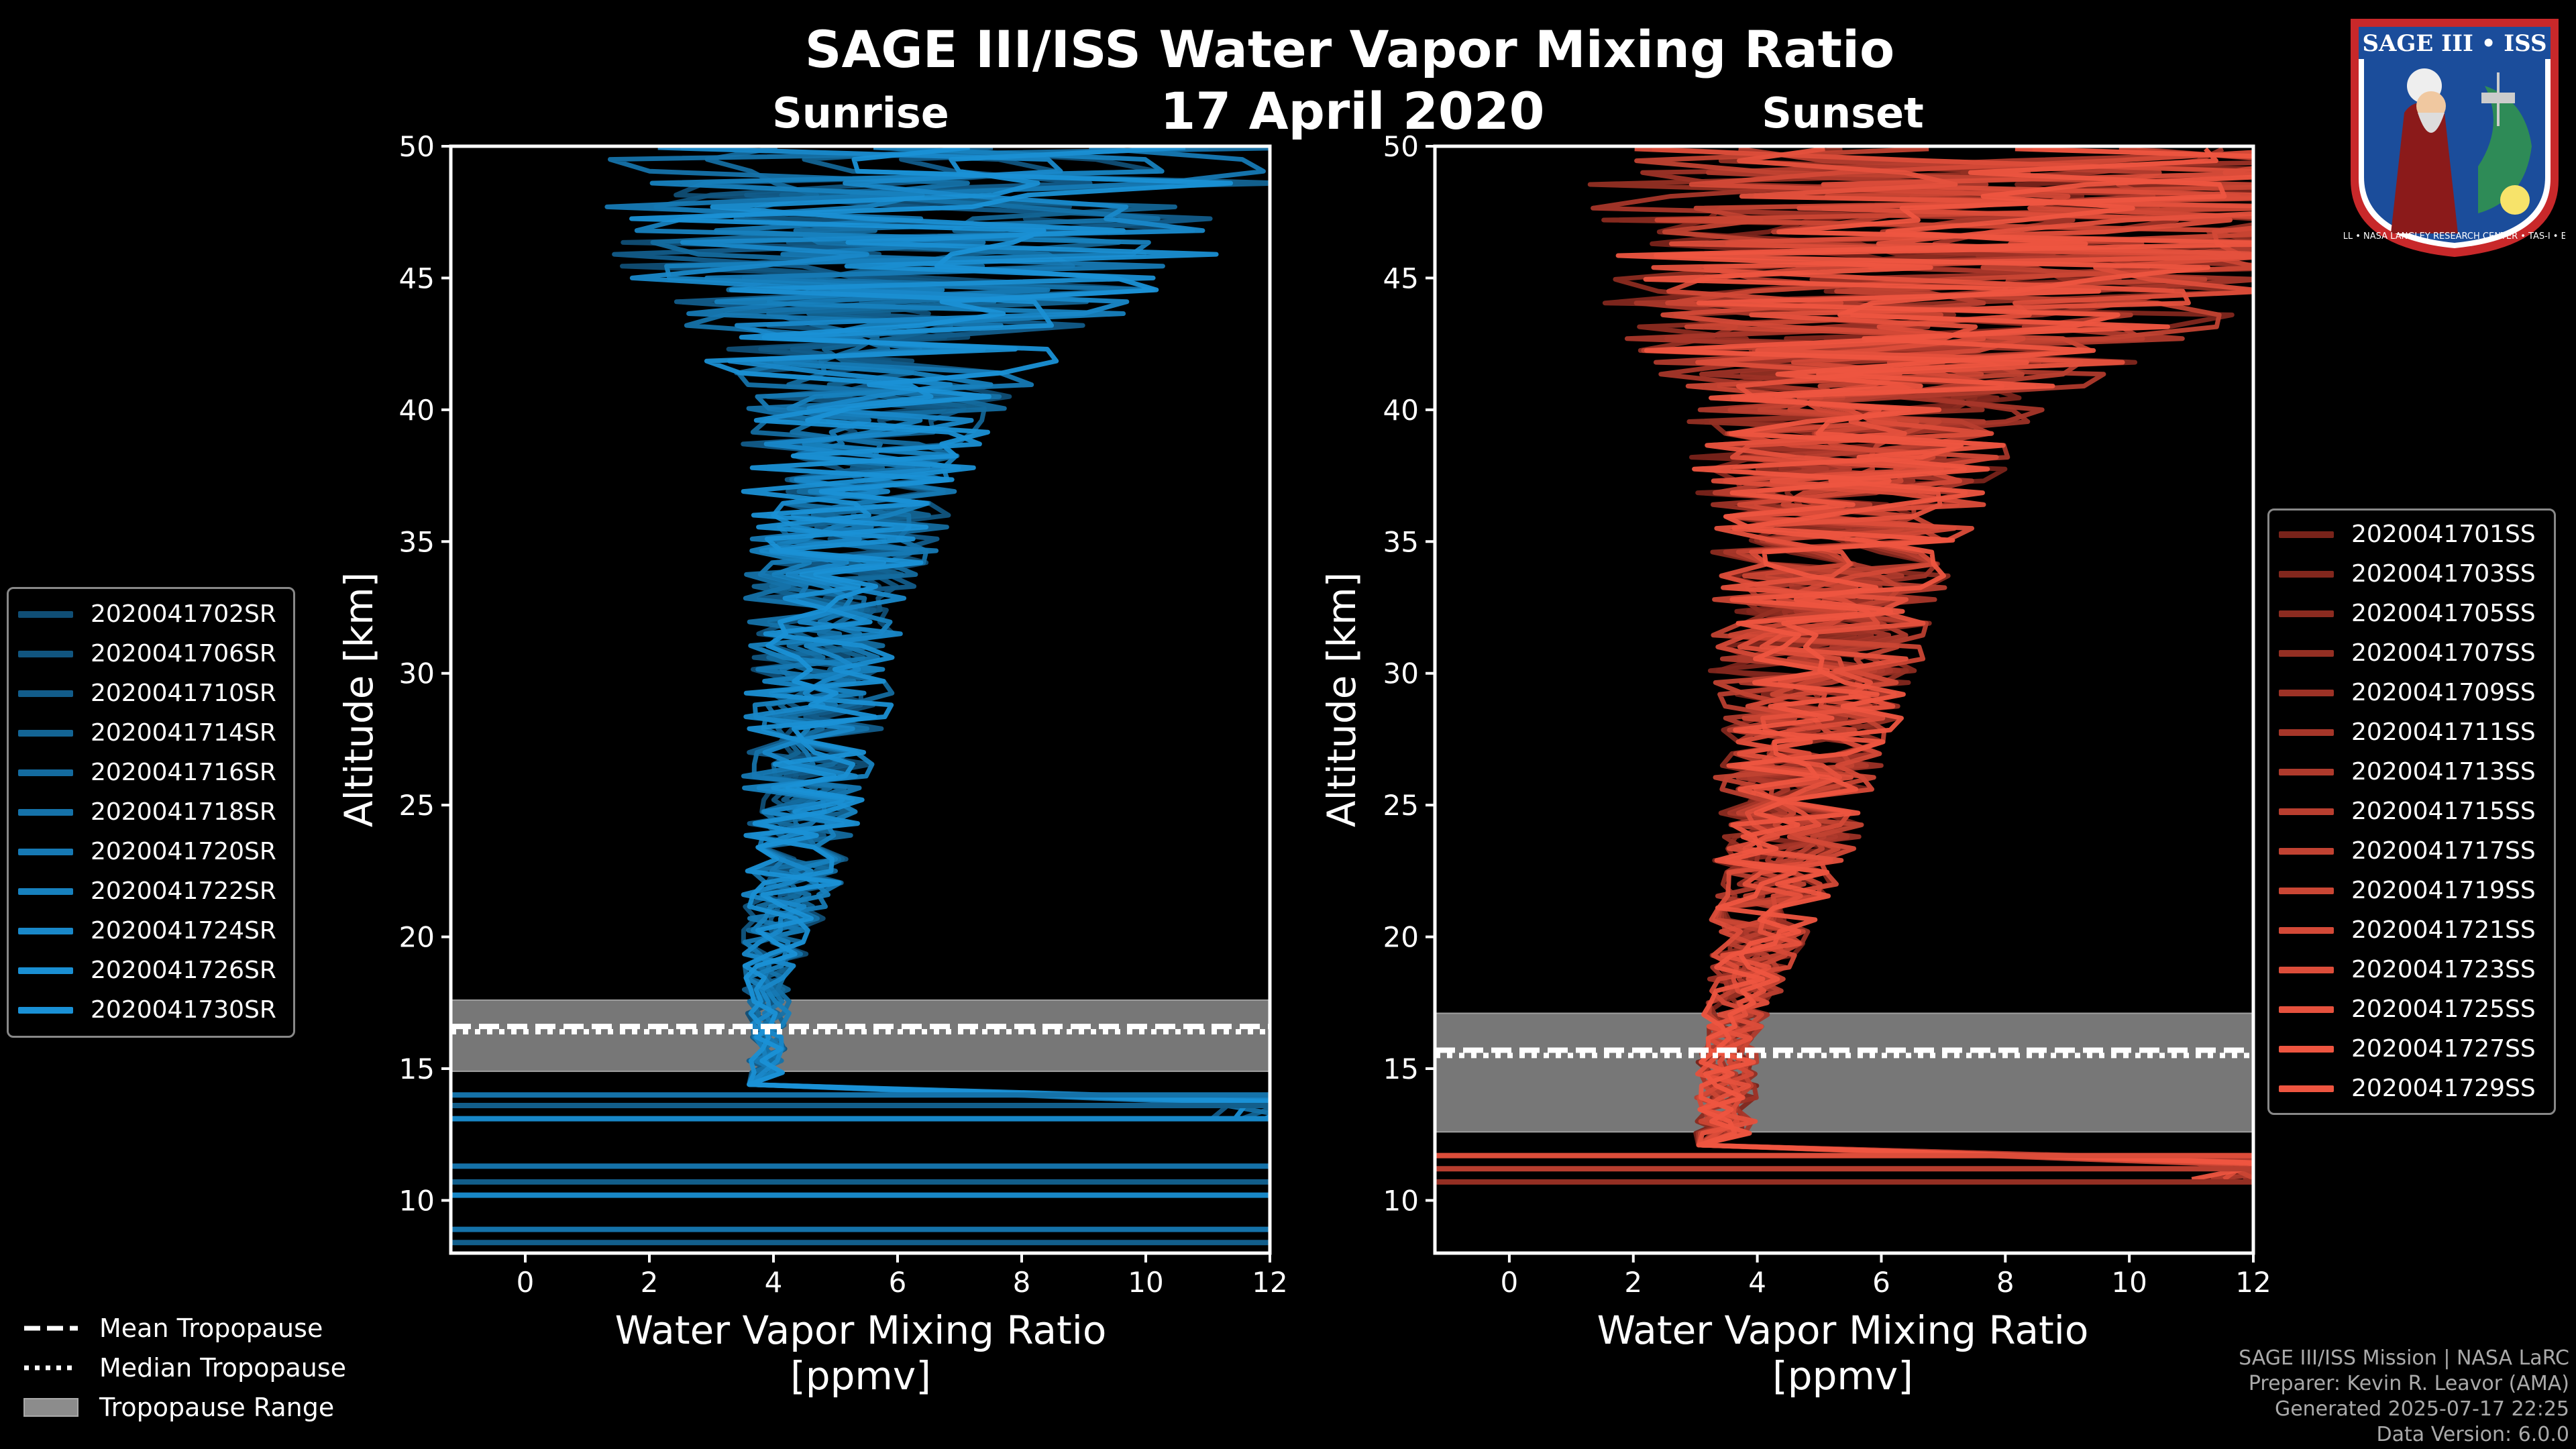  I want to click on tropopause-range-band, so click(860, 1035).